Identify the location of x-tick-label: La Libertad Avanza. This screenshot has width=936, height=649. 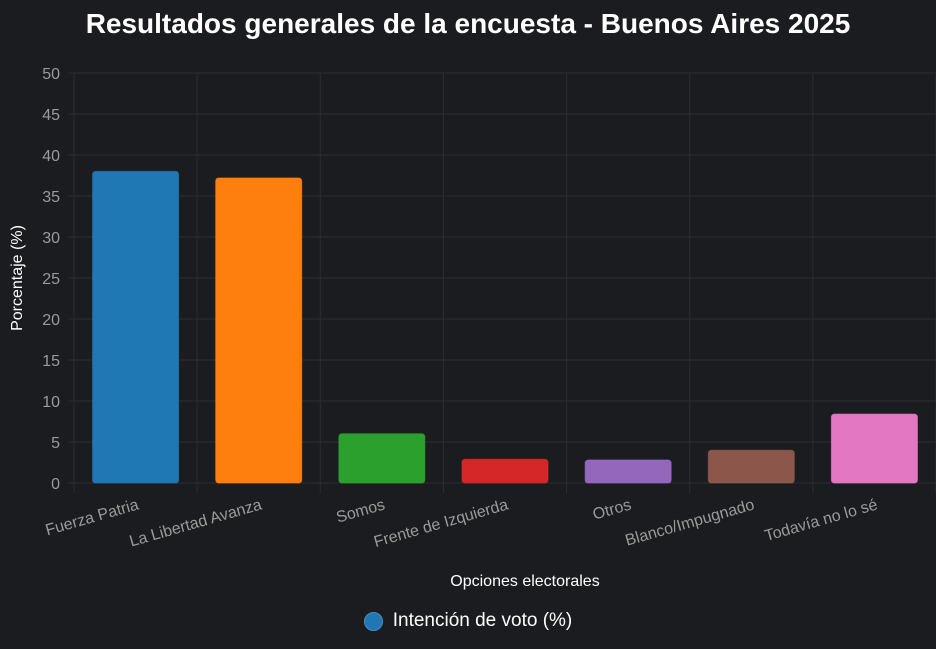
(196, 523).